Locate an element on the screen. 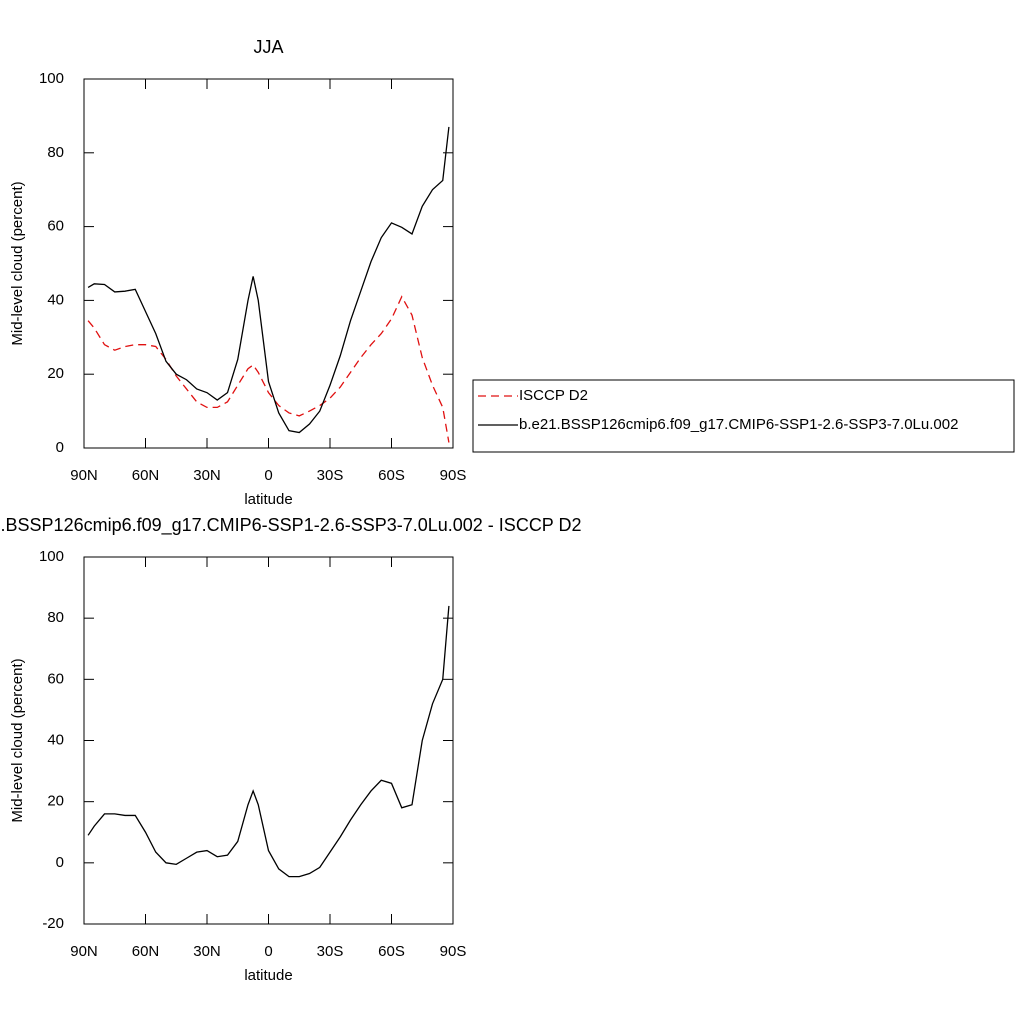  legend-box is located at coordinates (743, 416).